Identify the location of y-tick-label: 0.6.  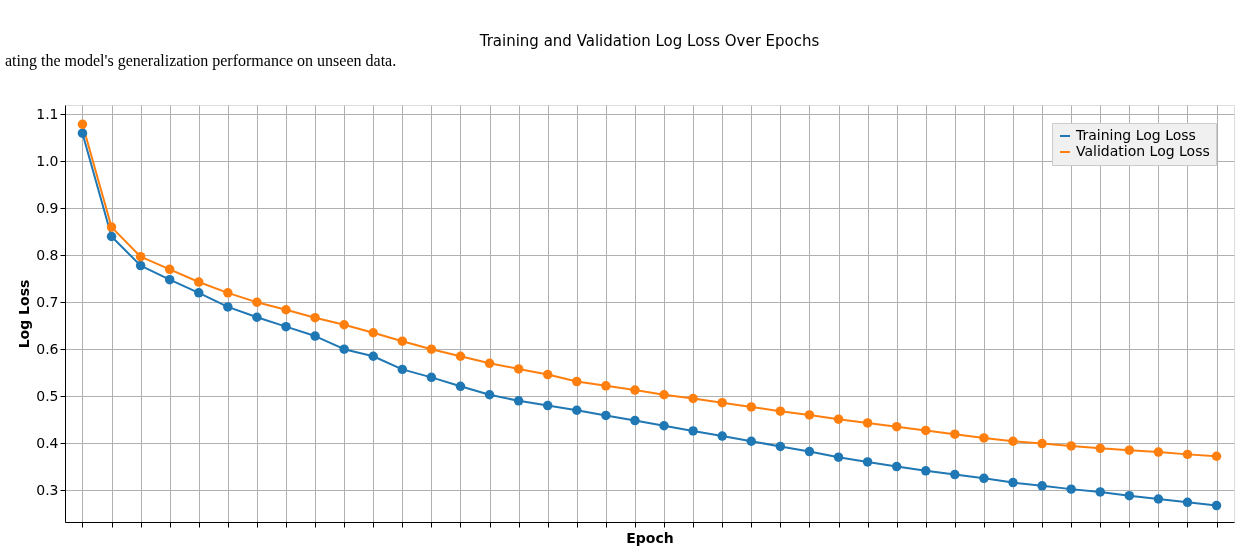
(47, 348).